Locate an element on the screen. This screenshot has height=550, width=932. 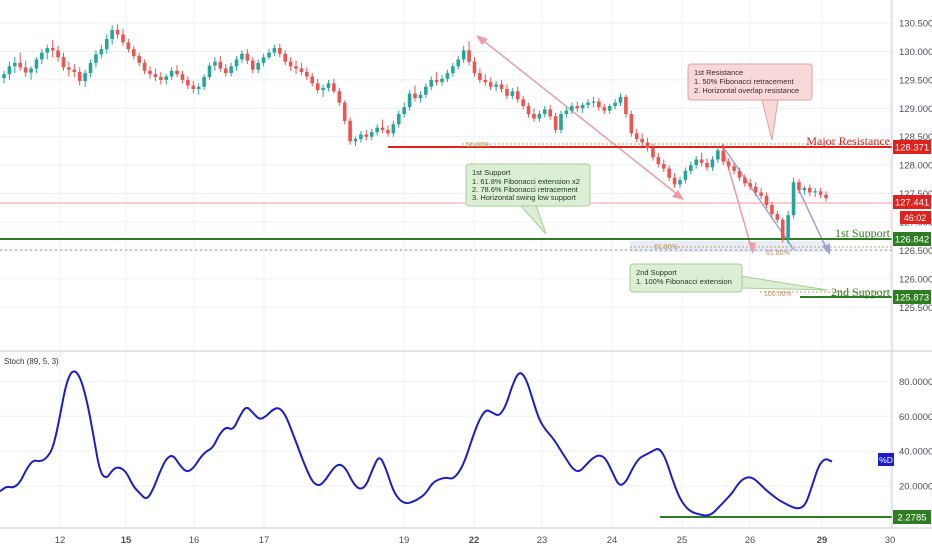
support2-note-box is located at coordinates (686, 278).